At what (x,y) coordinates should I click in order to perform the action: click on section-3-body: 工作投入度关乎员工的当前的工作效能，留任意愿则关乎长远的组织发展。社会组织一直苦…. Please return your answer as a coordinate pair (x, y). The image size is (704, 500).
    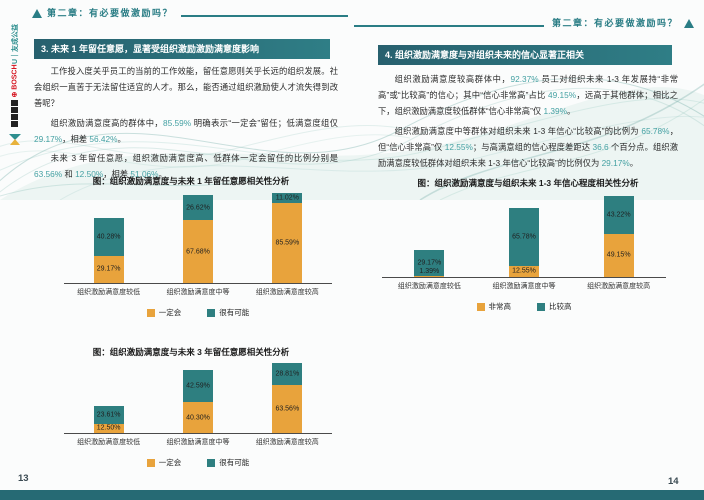
    Looking at the image, I should click on (186, 124).